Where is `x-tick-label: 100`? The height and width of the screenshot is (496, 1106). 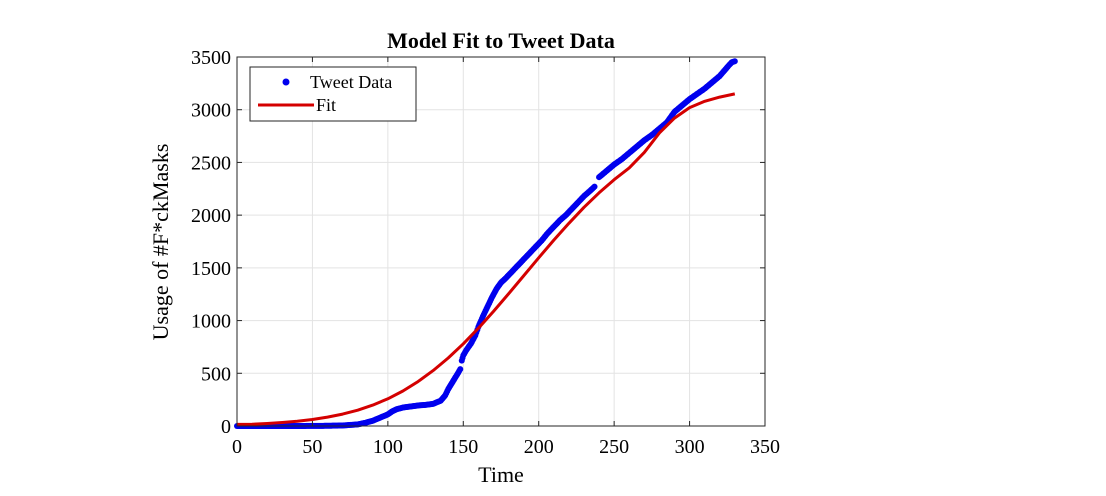 x-tick-label: 100 is located at coordinates (388, 447).